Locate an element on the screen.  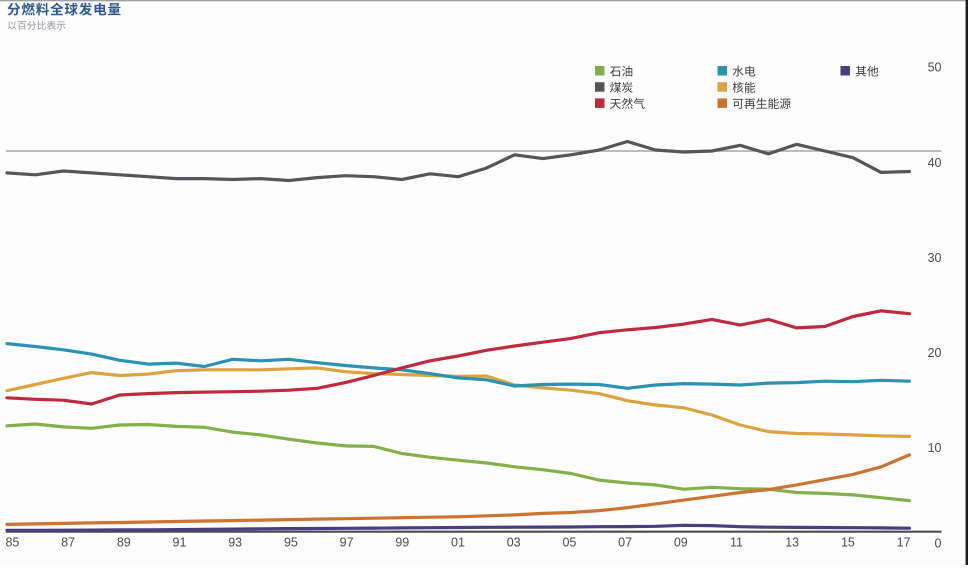
svg-text: 05 is located at coordinates (569, 543).